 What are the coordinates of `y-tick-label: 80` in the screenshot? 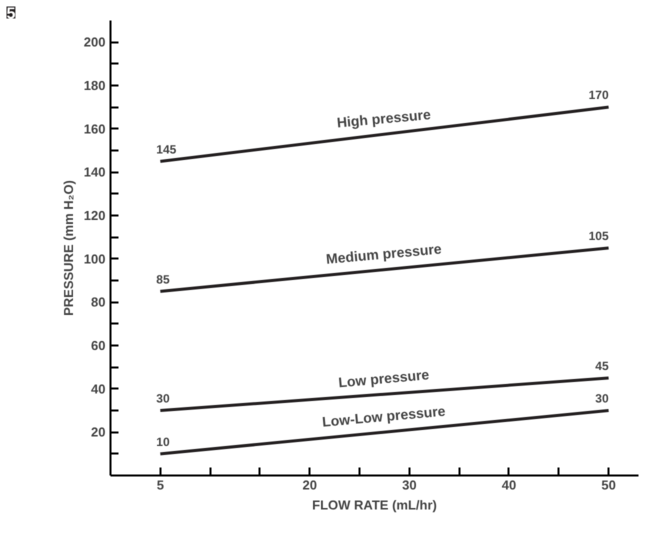 It's located at (98, 302).